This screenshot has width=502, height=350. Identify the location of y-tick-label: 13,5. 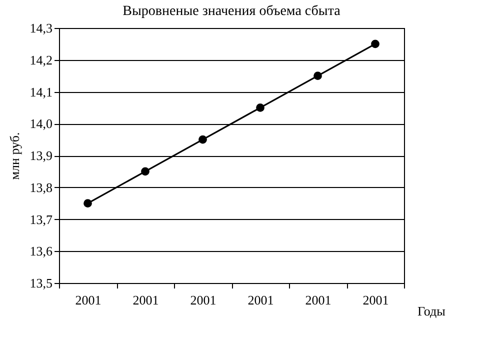
(41, 283).